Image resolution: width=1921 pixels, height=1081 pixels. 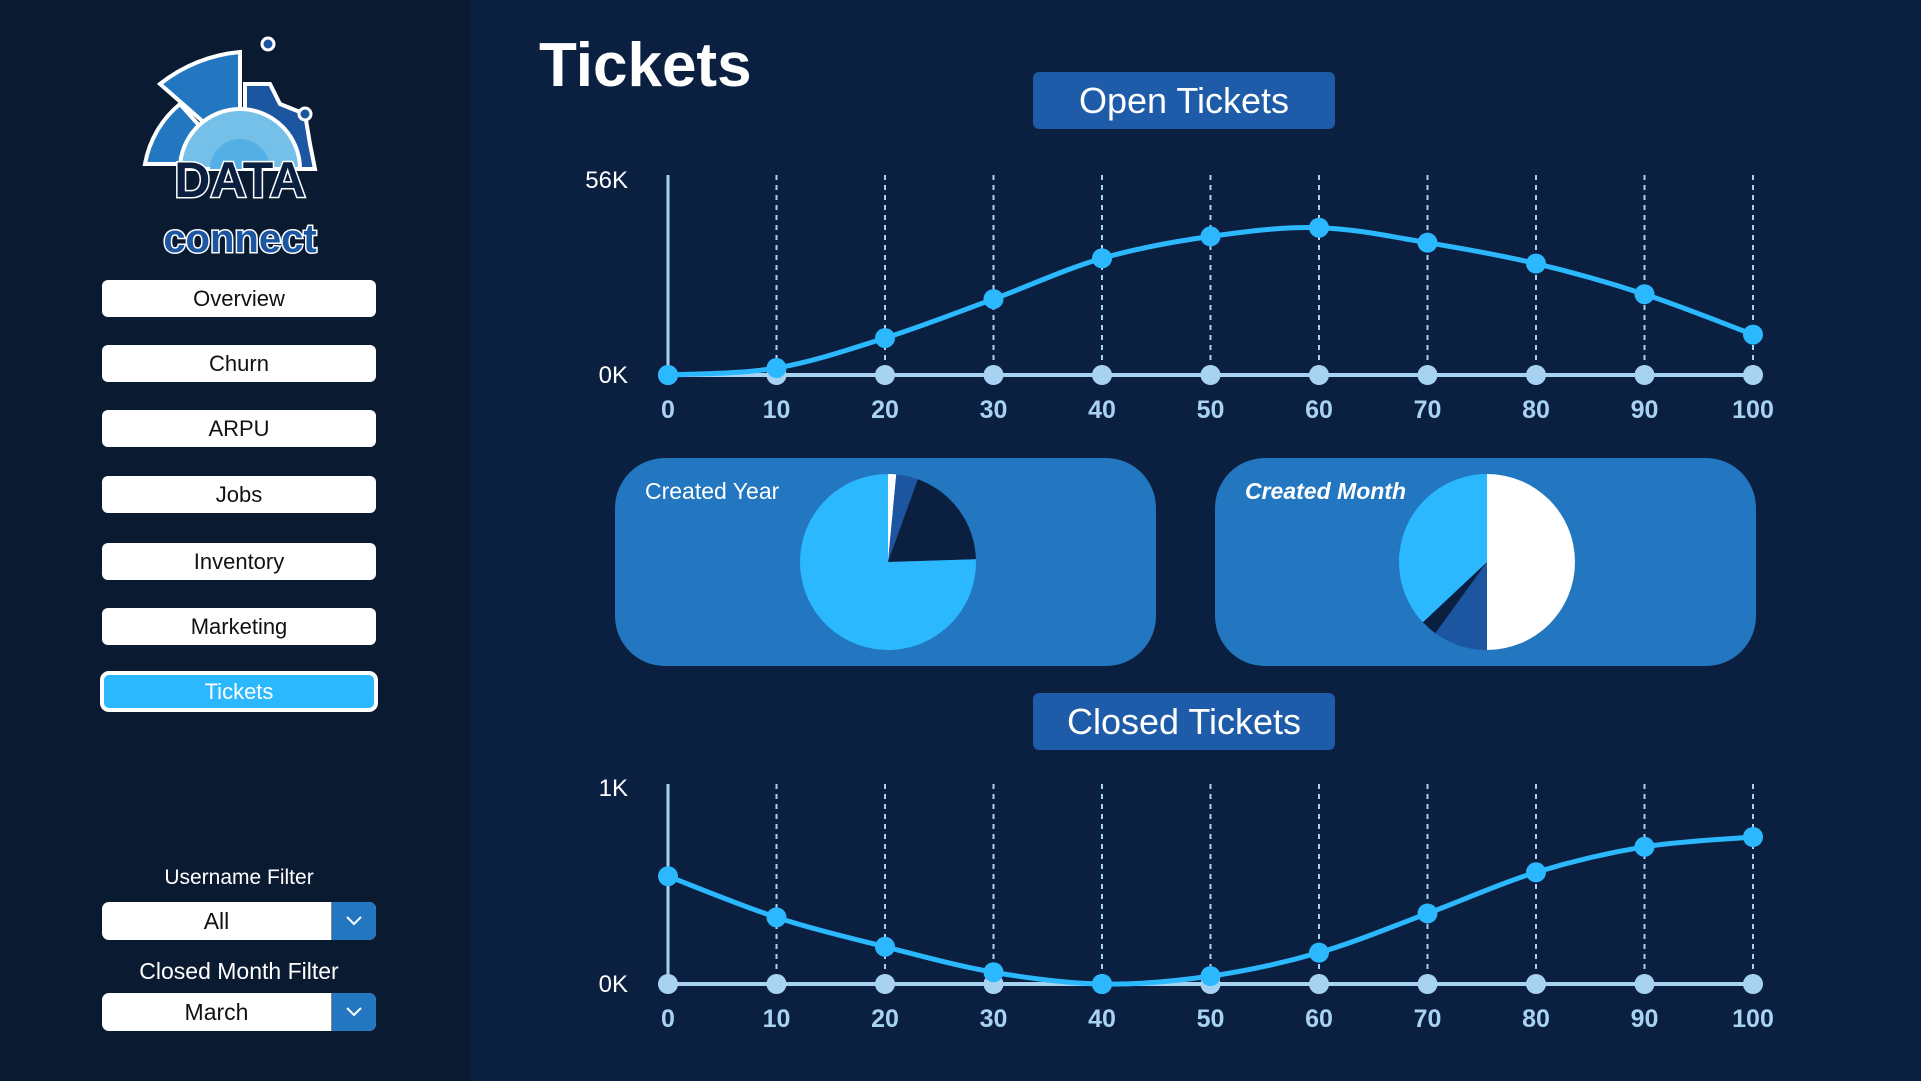 I want to click on closed-tickets-chart: 0 10 20 30 40 50 60 70 80 90 100 0K 1K, so click(x=1186, y=904).